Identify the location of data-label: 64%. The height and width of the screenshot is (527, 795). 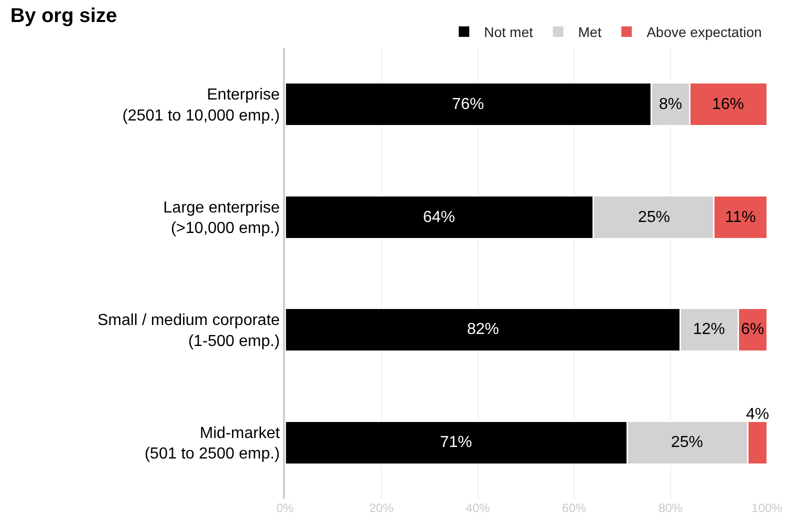
(439, 217).